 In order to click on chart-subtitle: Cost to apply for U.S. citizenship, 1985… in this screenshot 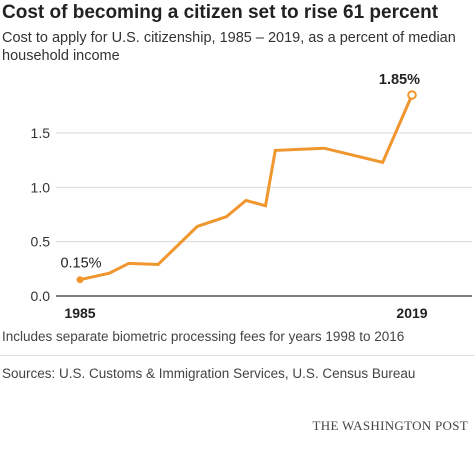, I will do `click(229, 47)`.